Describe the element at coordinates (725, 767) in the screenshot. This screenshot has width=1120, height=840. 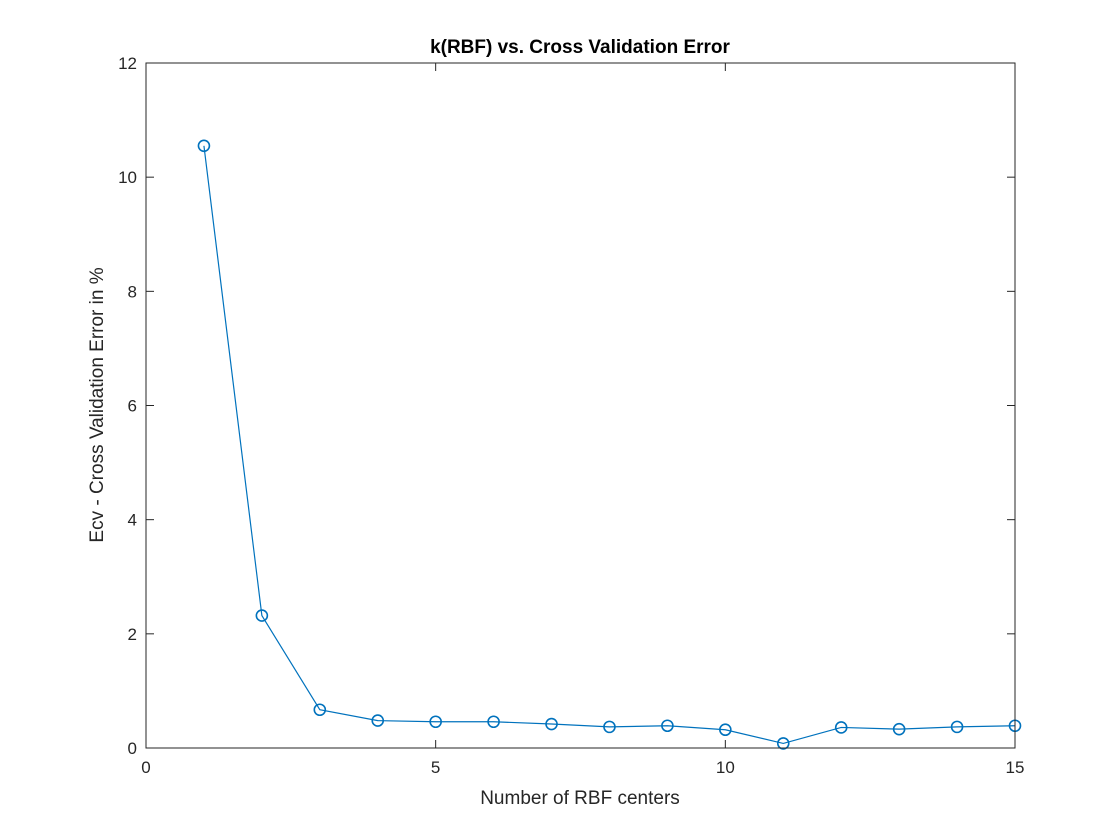
I see `x-tick-label: 10` at that location.